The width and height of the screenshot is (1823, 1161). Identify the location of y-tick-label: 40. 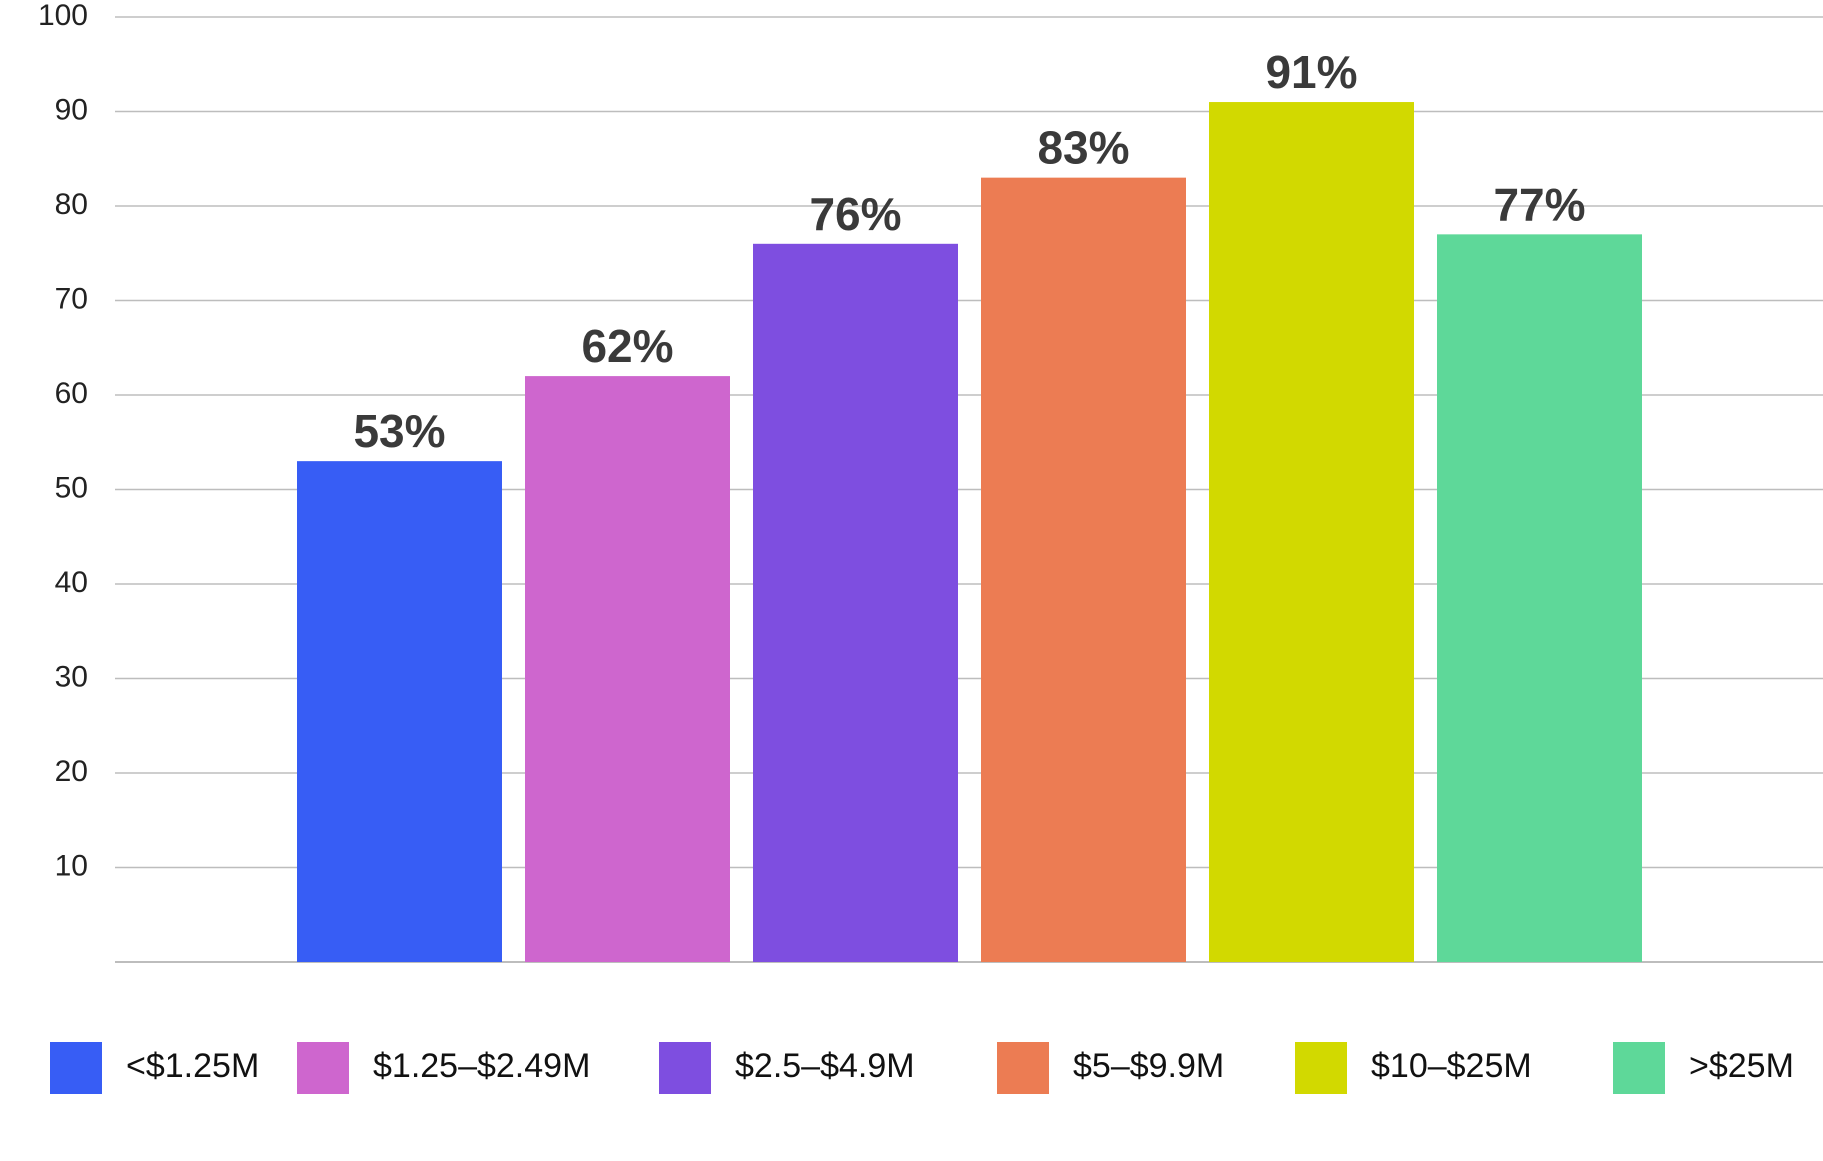
(71, 582).